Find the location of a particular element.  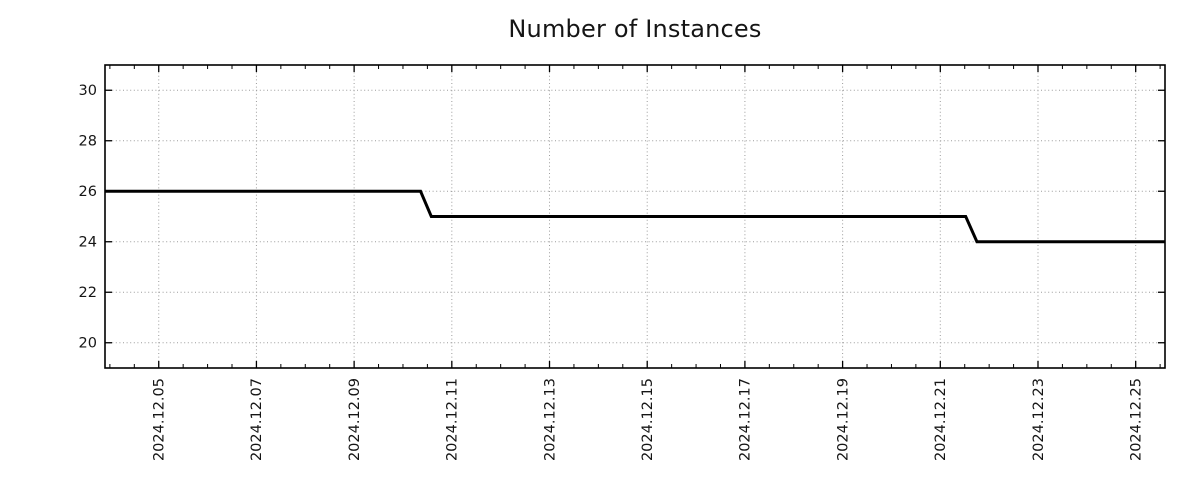

y-tick-label: 30 is located at coordinates (88, 91).